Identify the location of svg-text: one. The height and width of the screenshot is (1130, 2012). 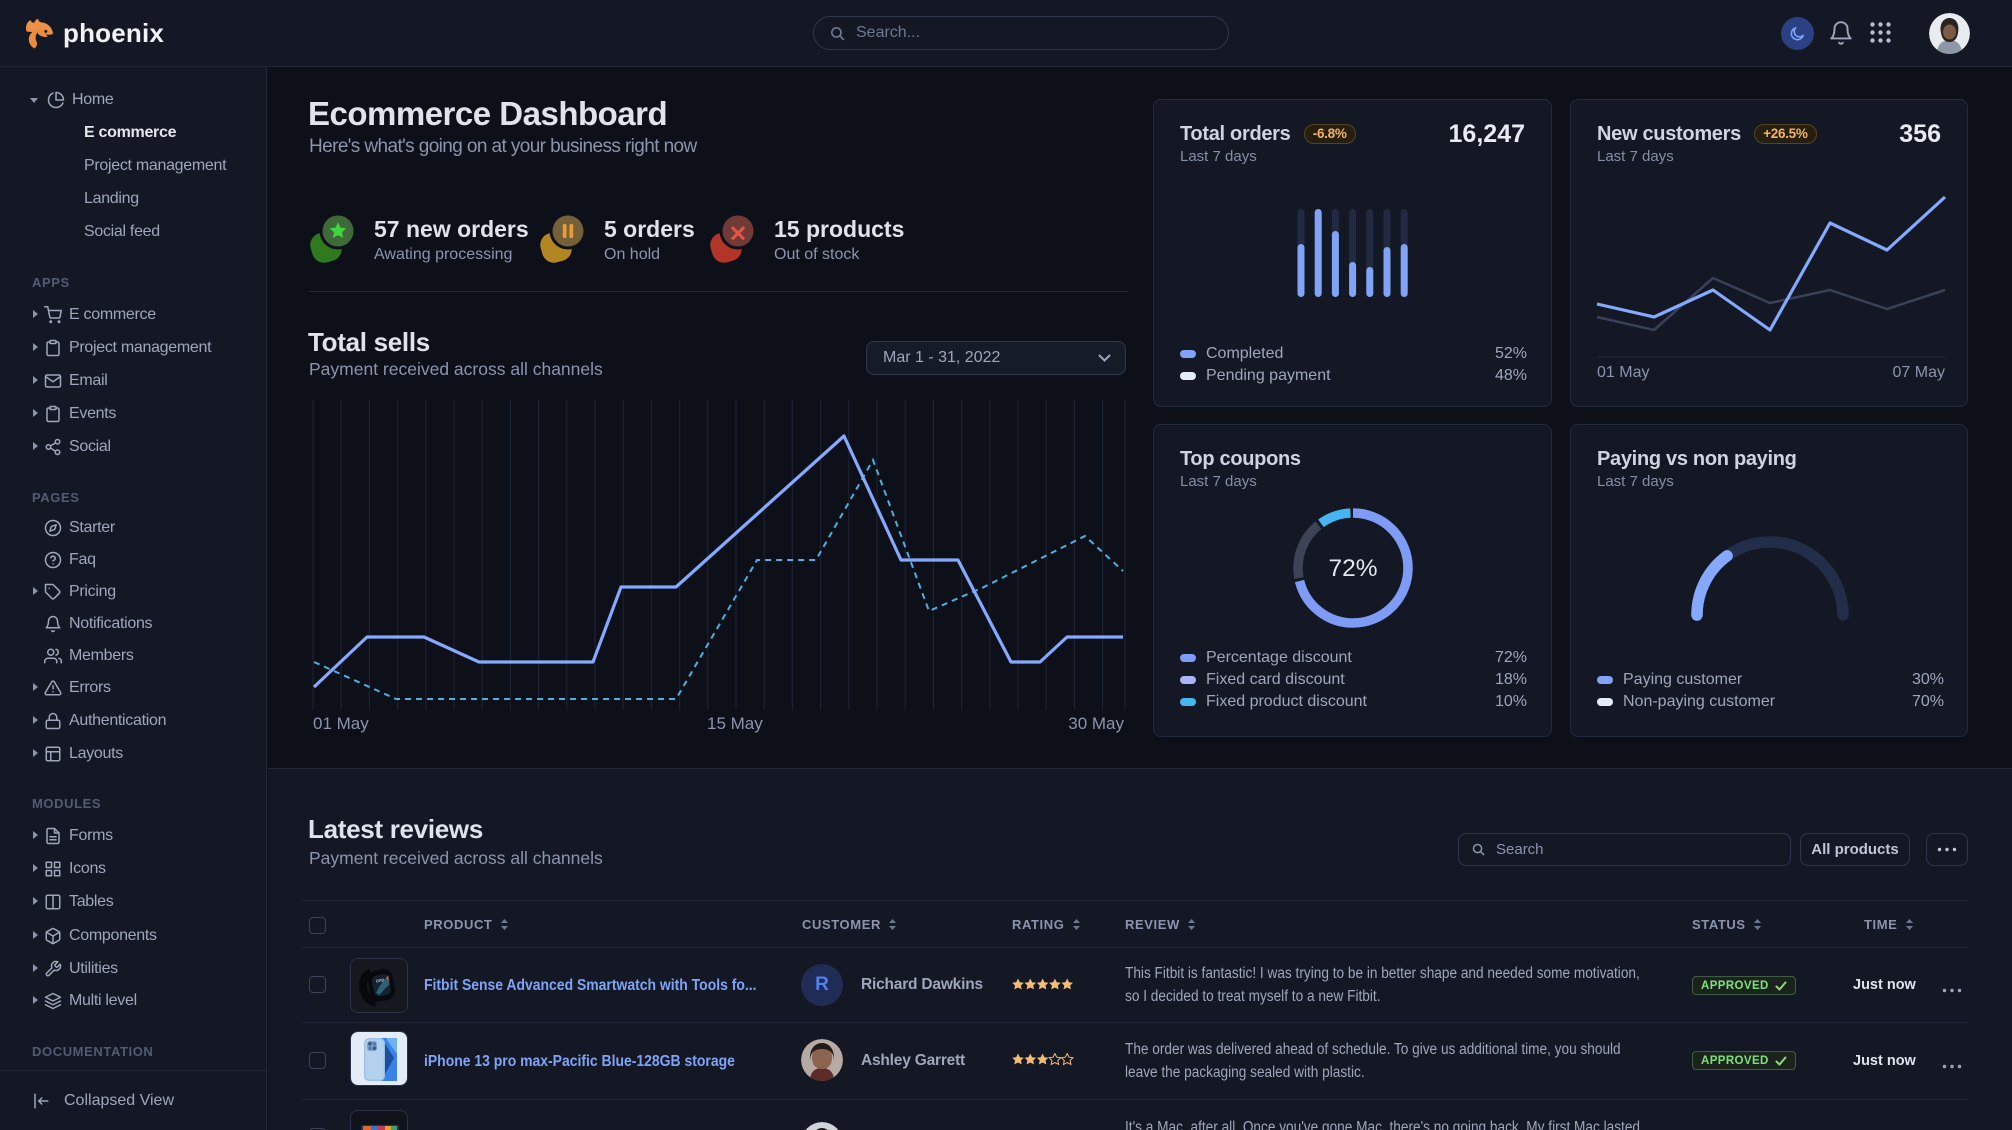
(379, 980).